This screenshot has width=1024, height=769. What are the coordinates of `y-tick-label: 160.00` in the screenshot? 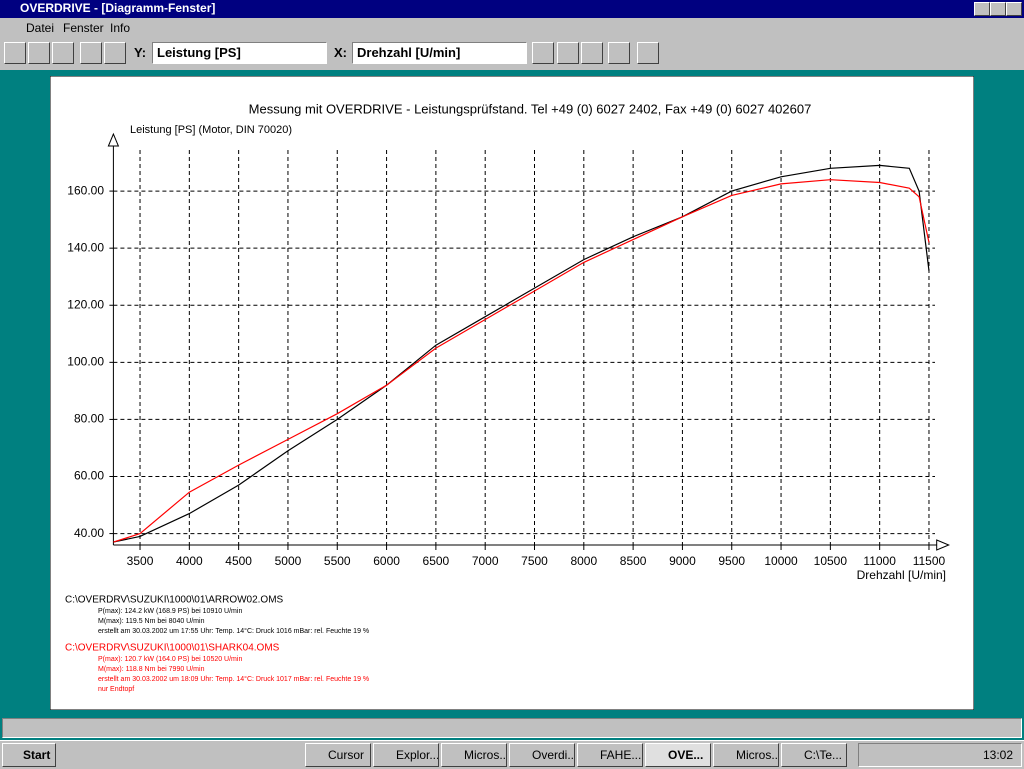 It's located at (85, 190).